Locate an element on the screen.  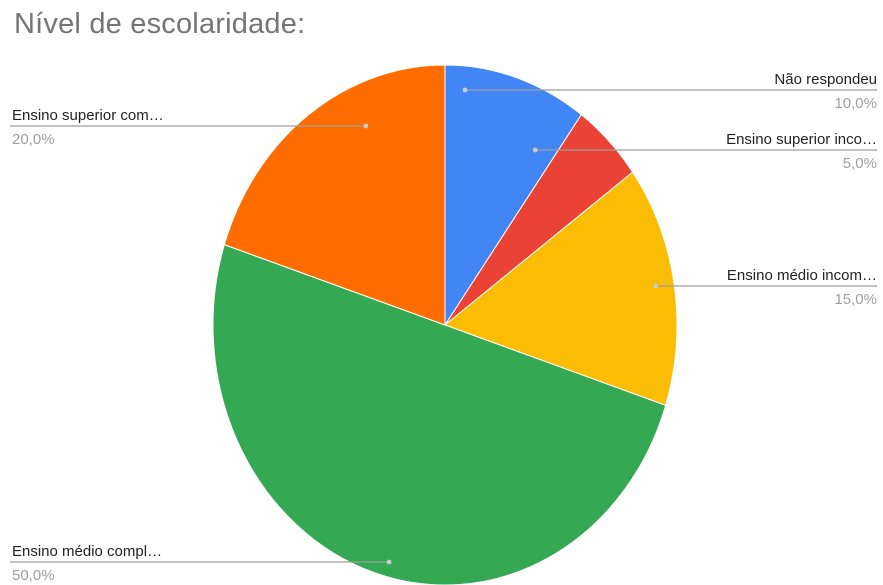
slice-label-nao-respondeu: Não respondeu is located at coordinates (825, 79).